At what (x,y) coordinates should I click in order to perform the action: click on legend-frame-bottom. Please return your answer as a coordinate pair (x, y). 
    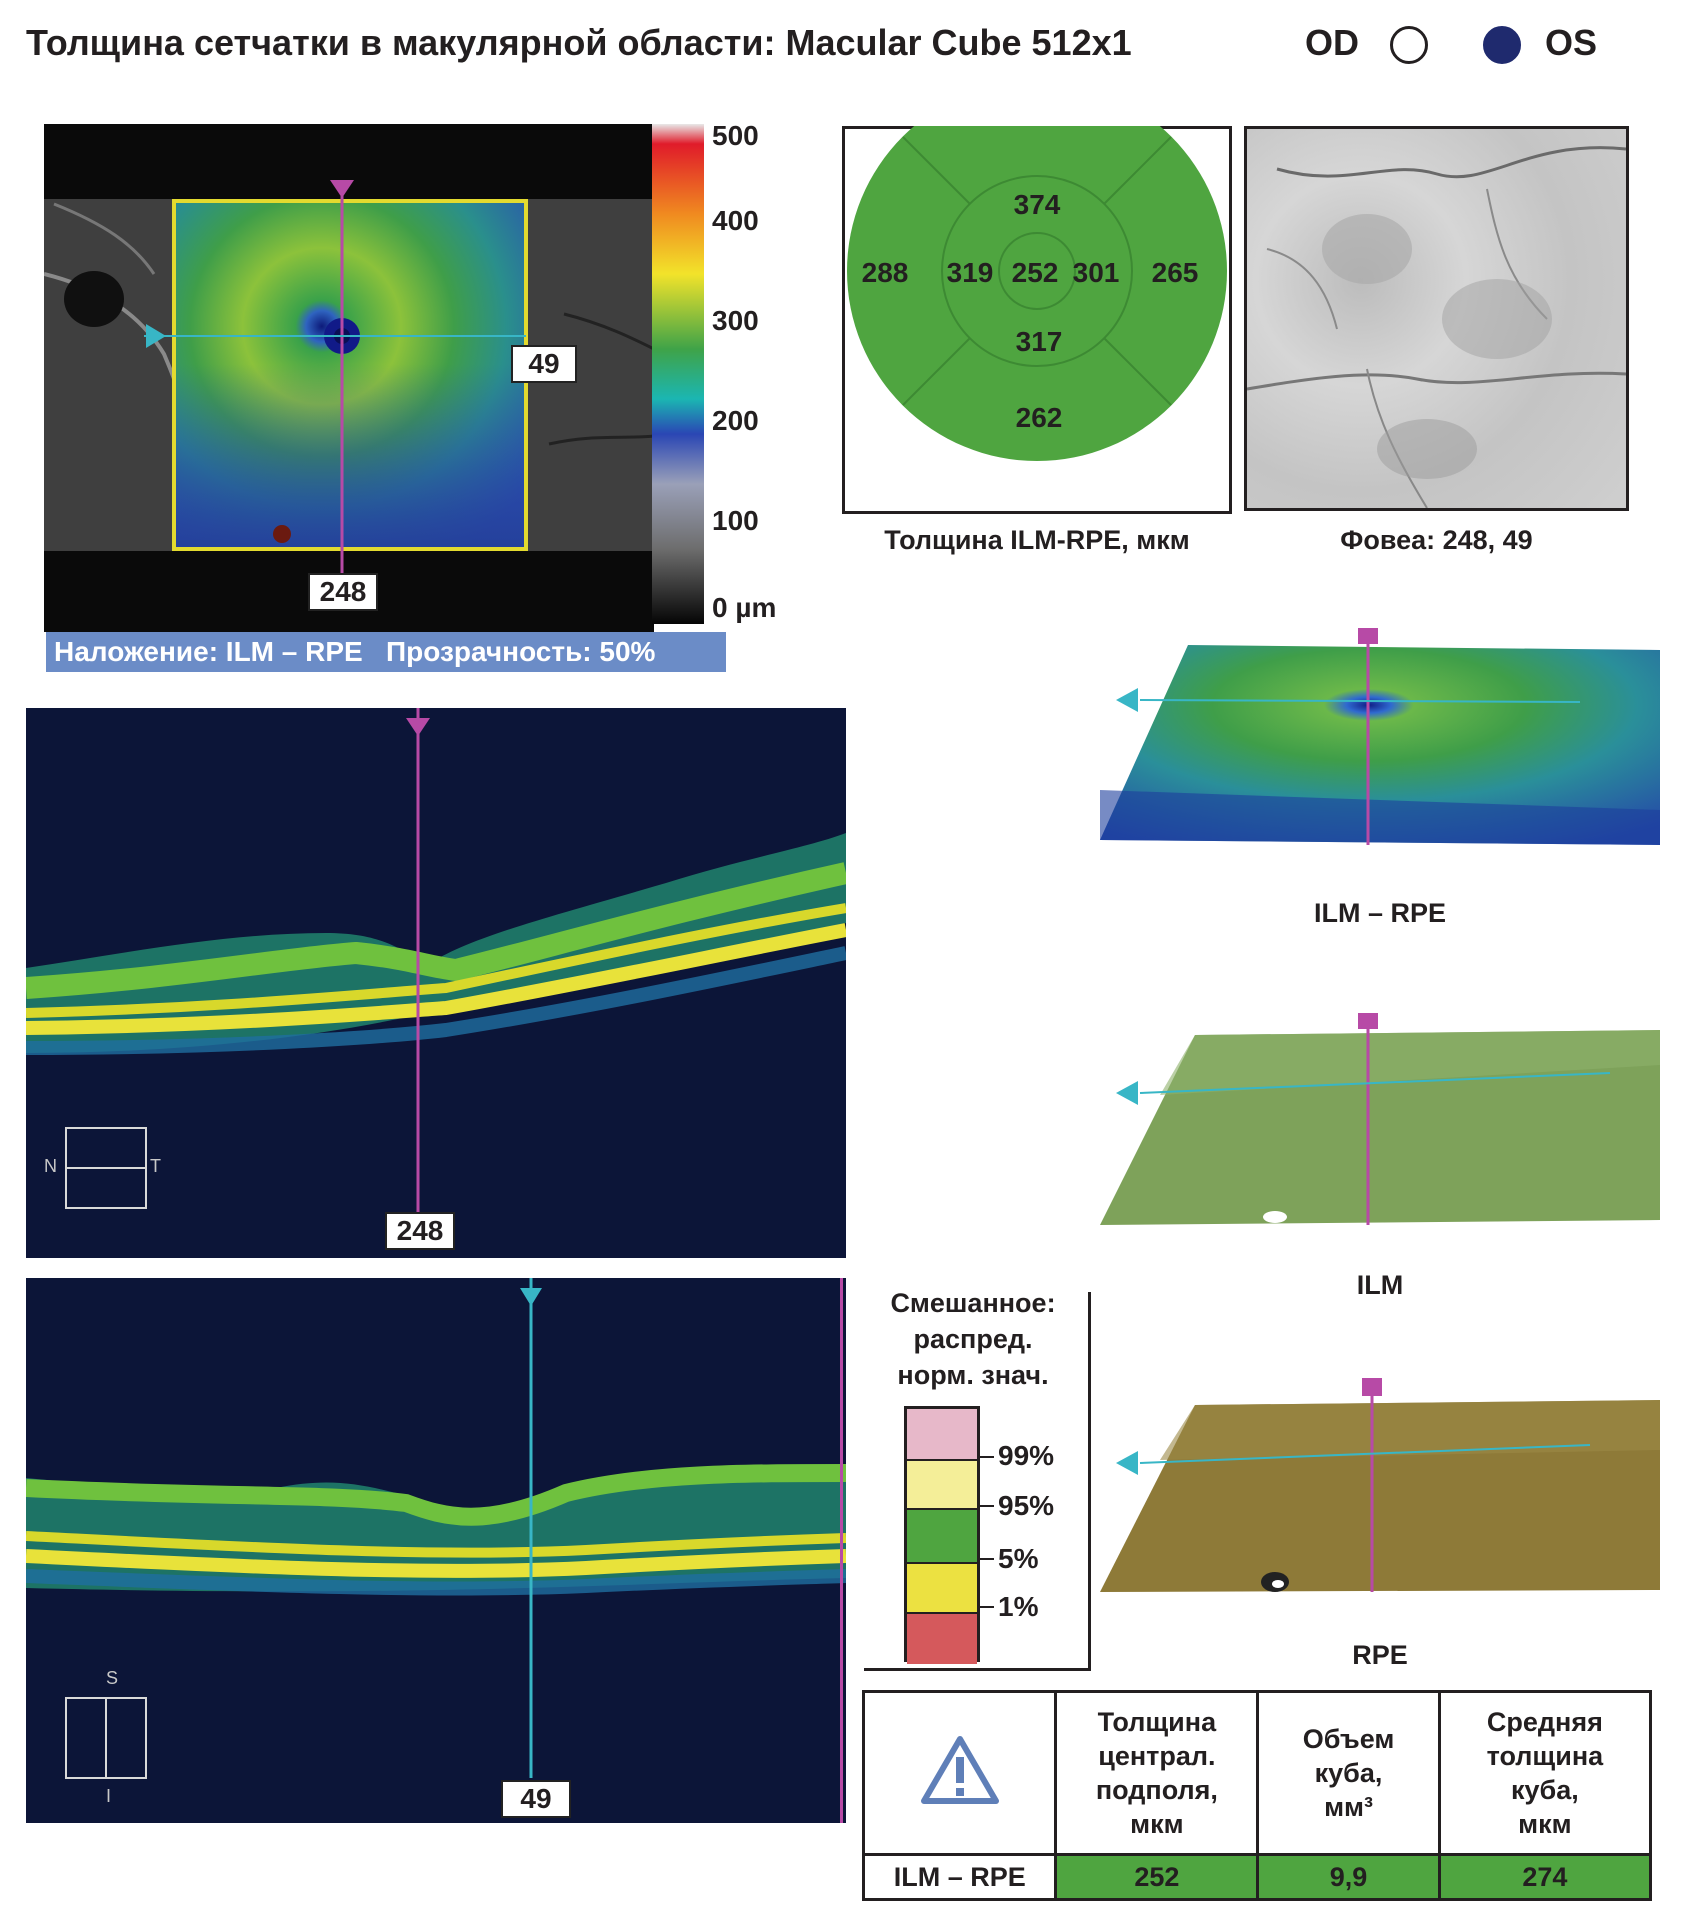
    Looking at the image, I should click on (977, 1669).